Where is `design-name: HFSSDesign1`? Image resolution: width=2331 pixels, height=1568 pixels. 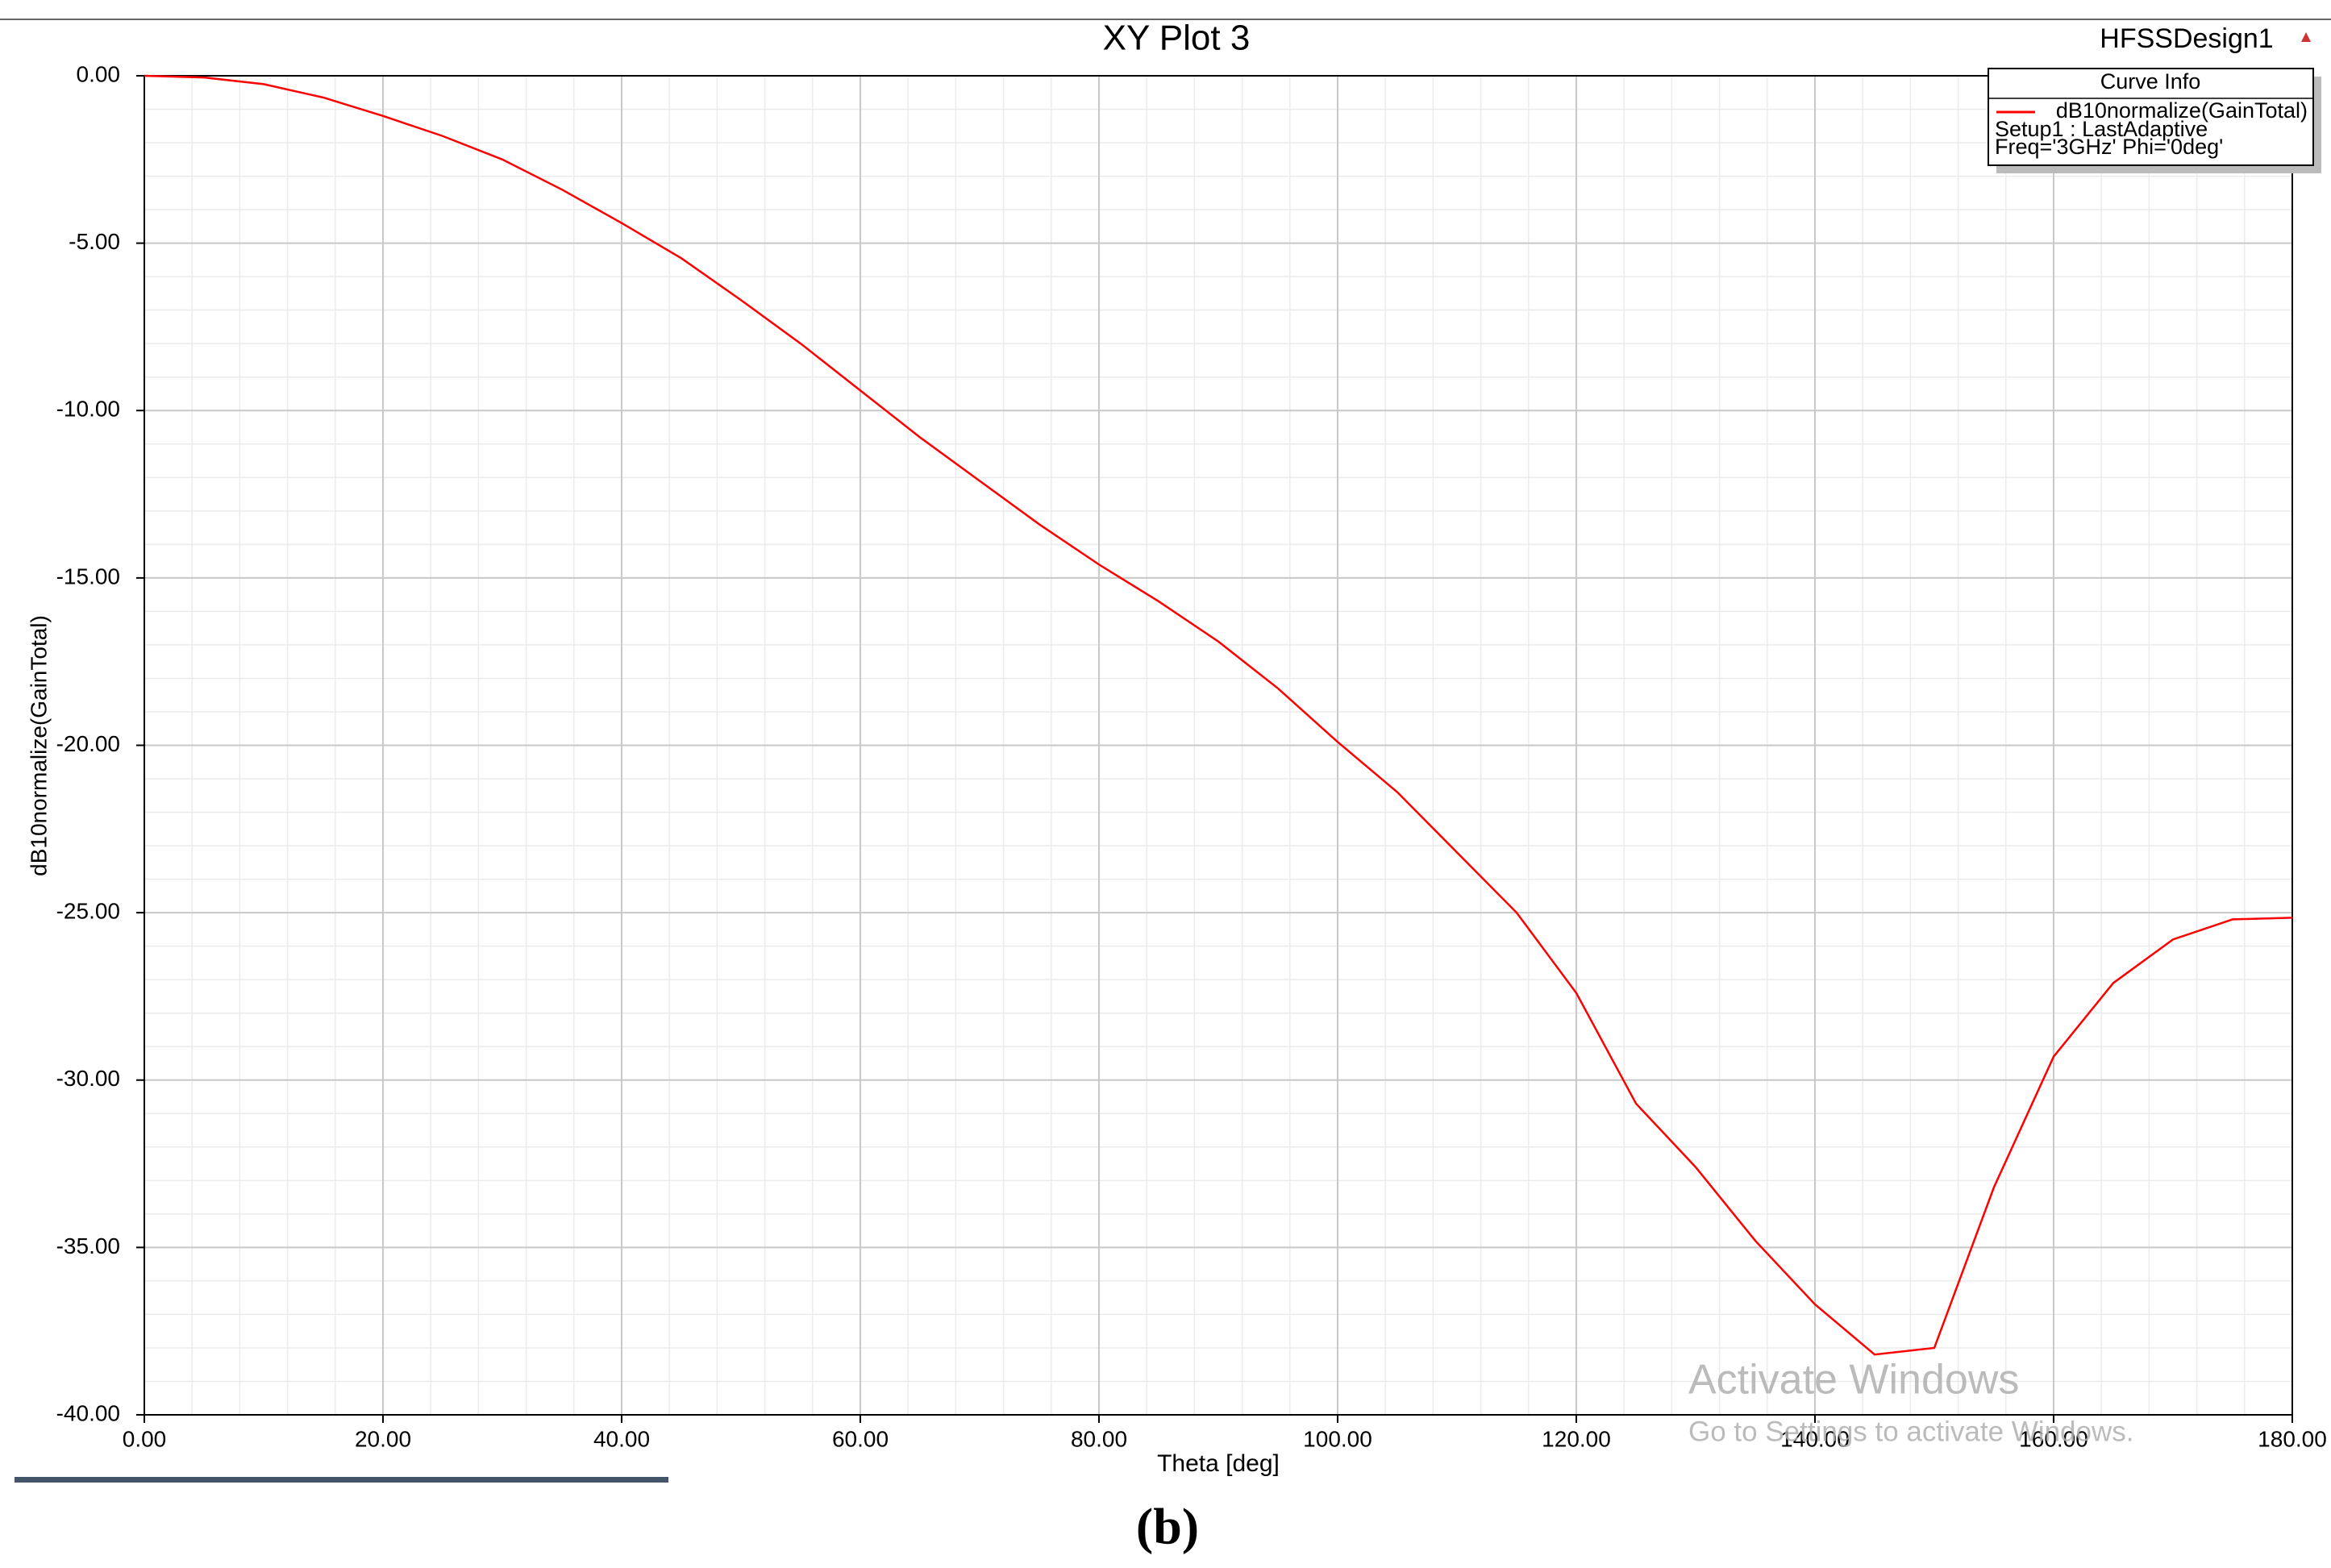
design-name: HFSSDesign1 is located at coordinates (2186, 38).